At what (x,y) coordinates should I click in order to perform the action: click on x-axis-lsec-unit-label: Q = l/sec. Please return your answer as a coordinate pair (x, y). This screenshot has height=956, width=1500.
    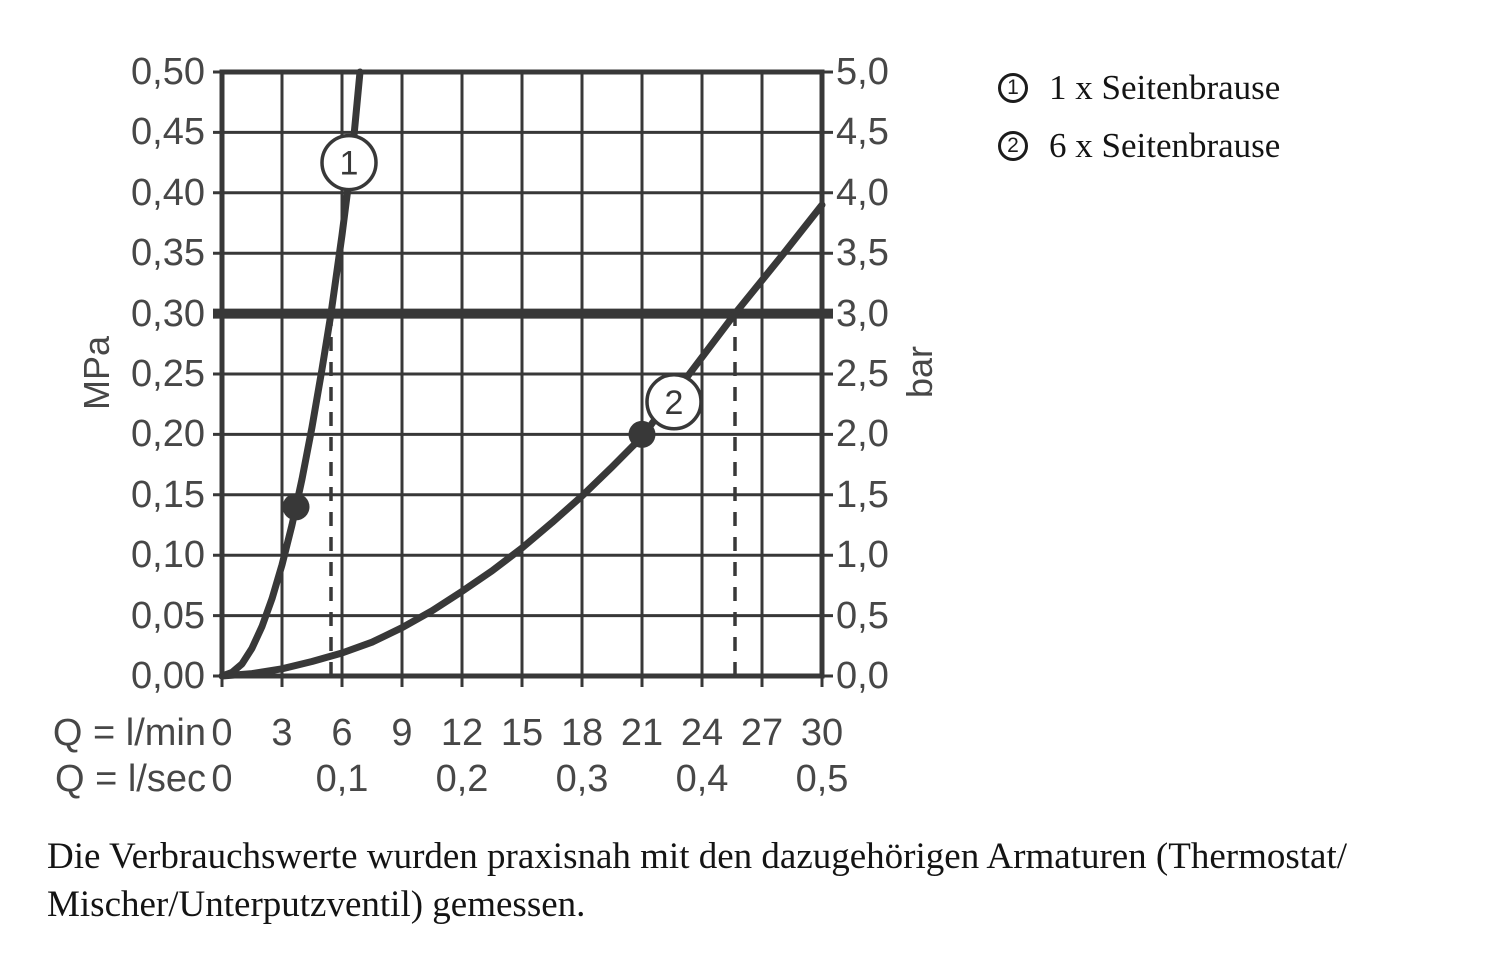
    Looking at the image, I should click on (130, 779).